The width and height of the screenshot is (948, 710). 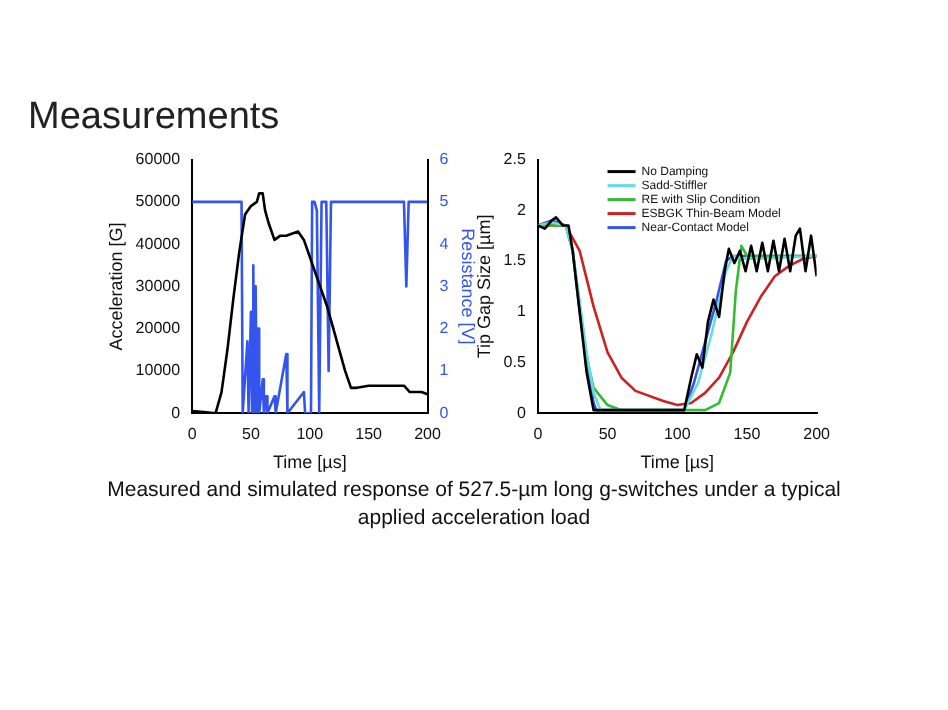 I want to click on y2-tick-label: 6, so click(x=444, y=159).